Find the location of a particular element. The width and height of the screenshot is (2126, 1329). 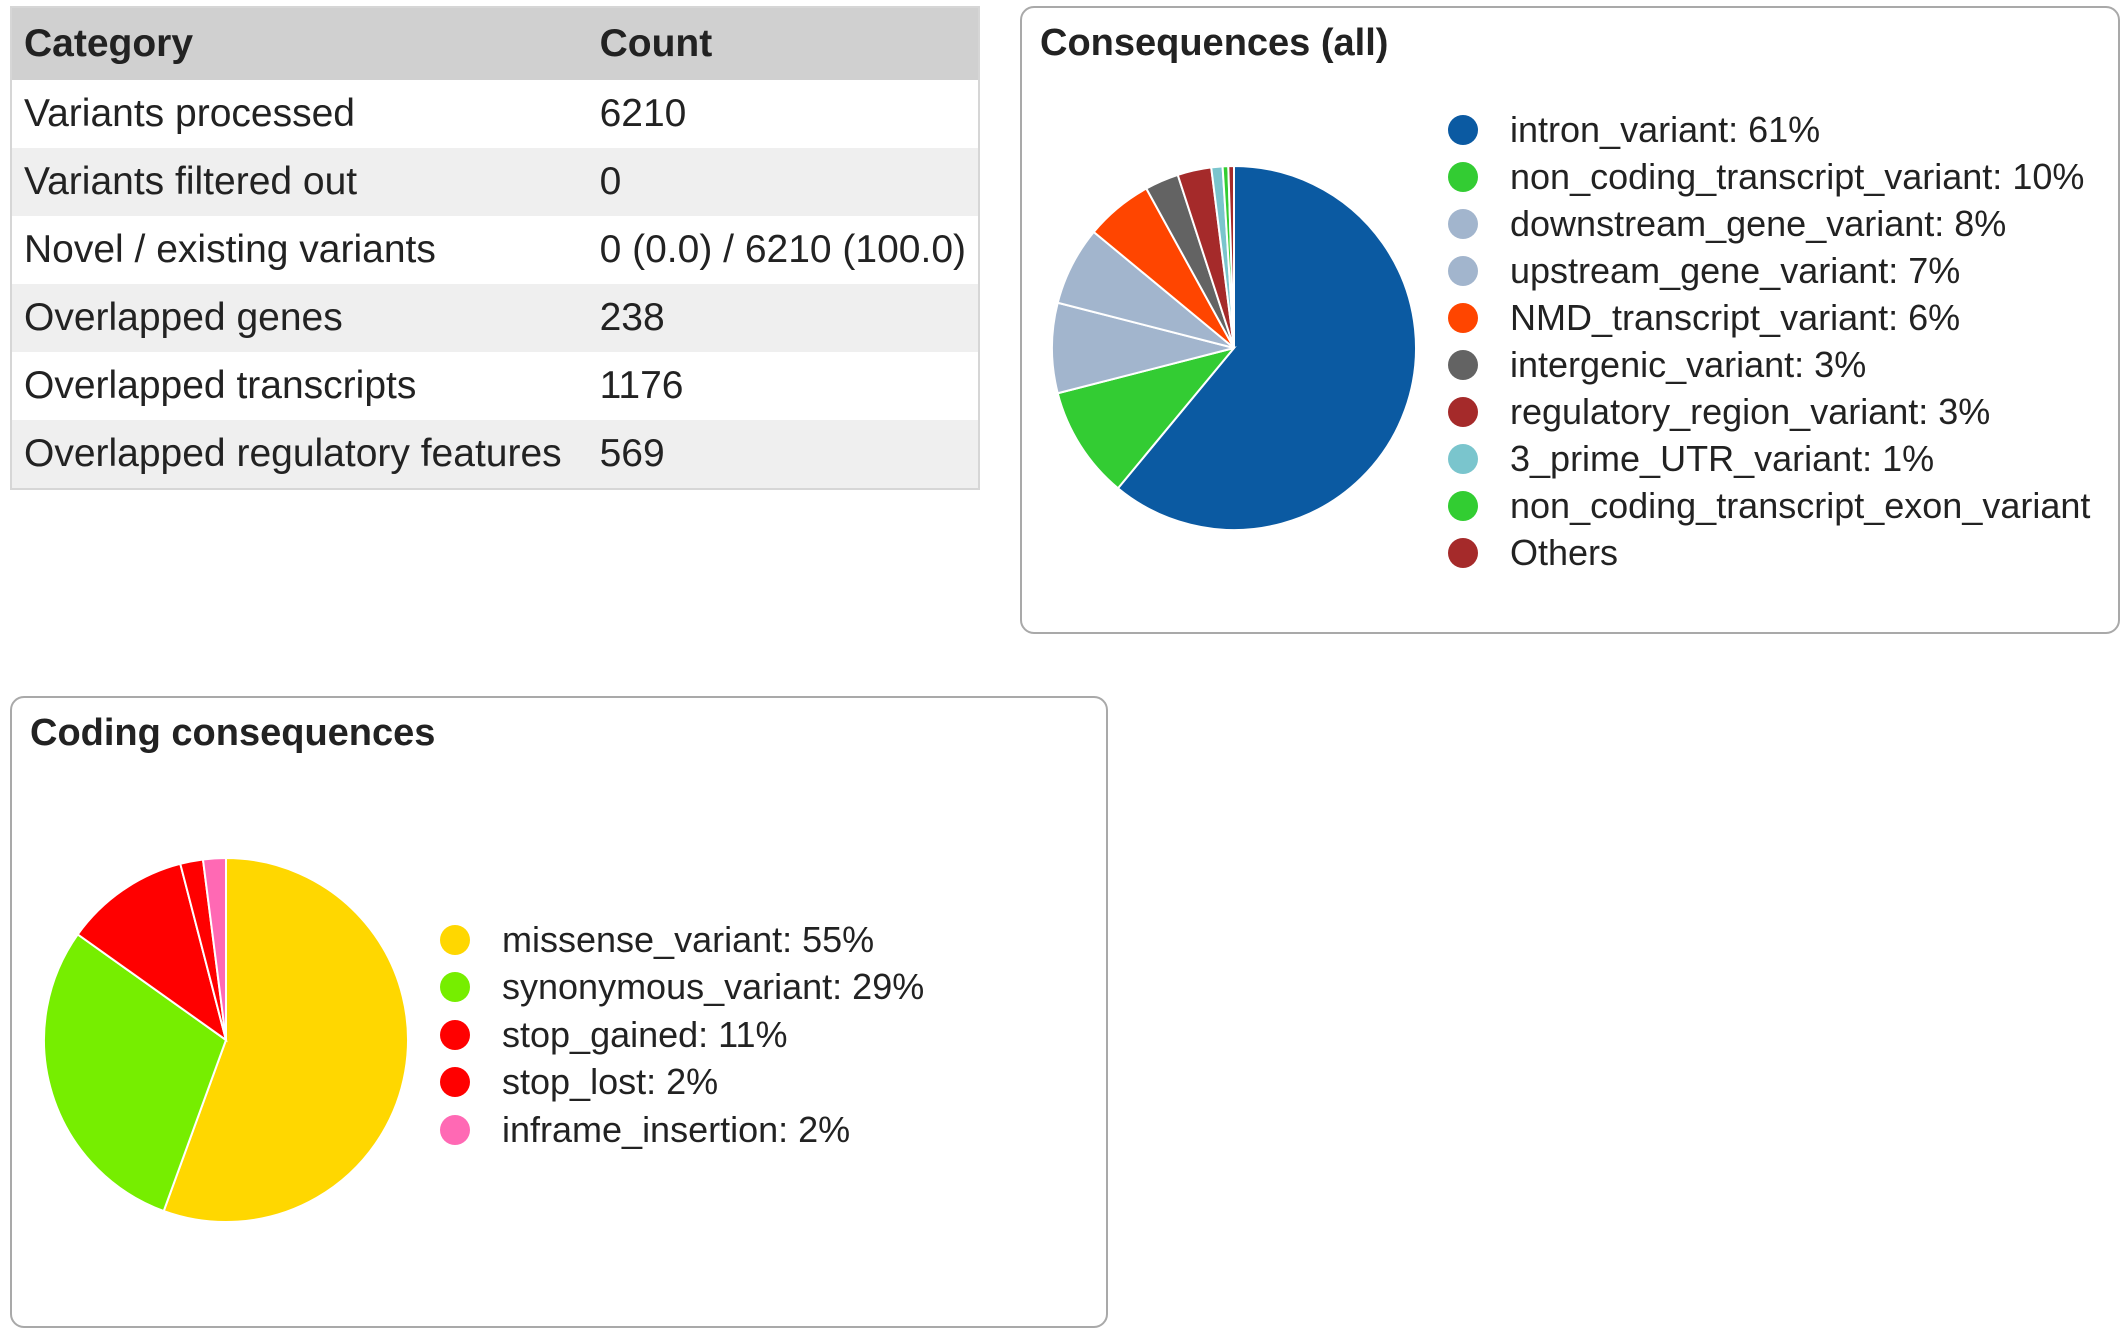

column-header-category: Category is located at coordinates (299, 43).